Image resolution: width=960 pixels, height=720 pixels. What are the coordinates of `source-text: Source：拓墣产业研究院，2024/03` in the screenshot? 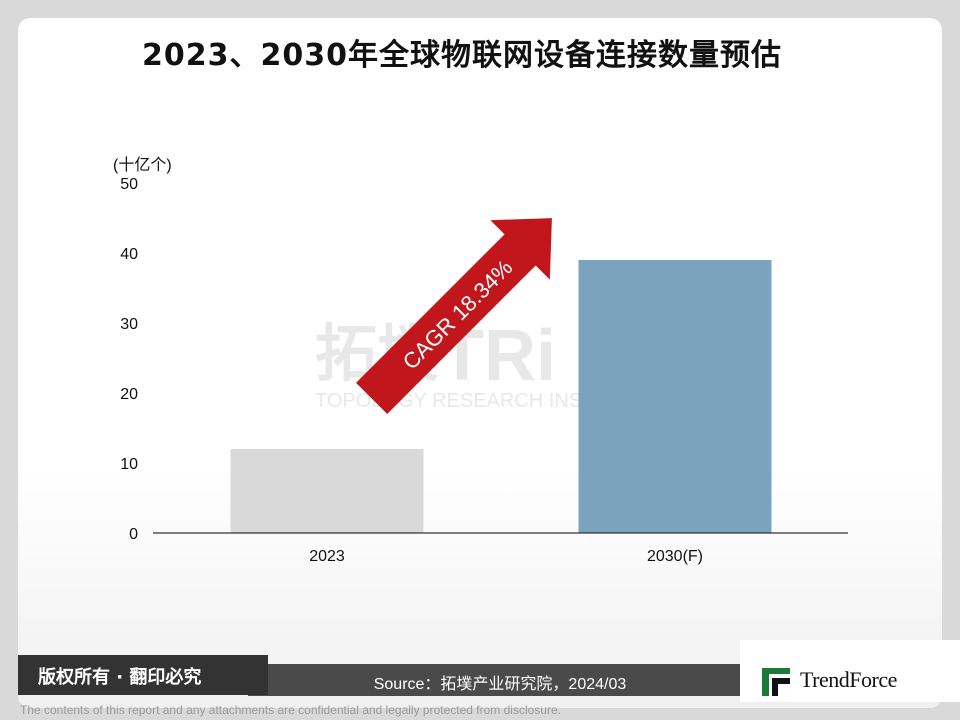 It's located at (500, 684).